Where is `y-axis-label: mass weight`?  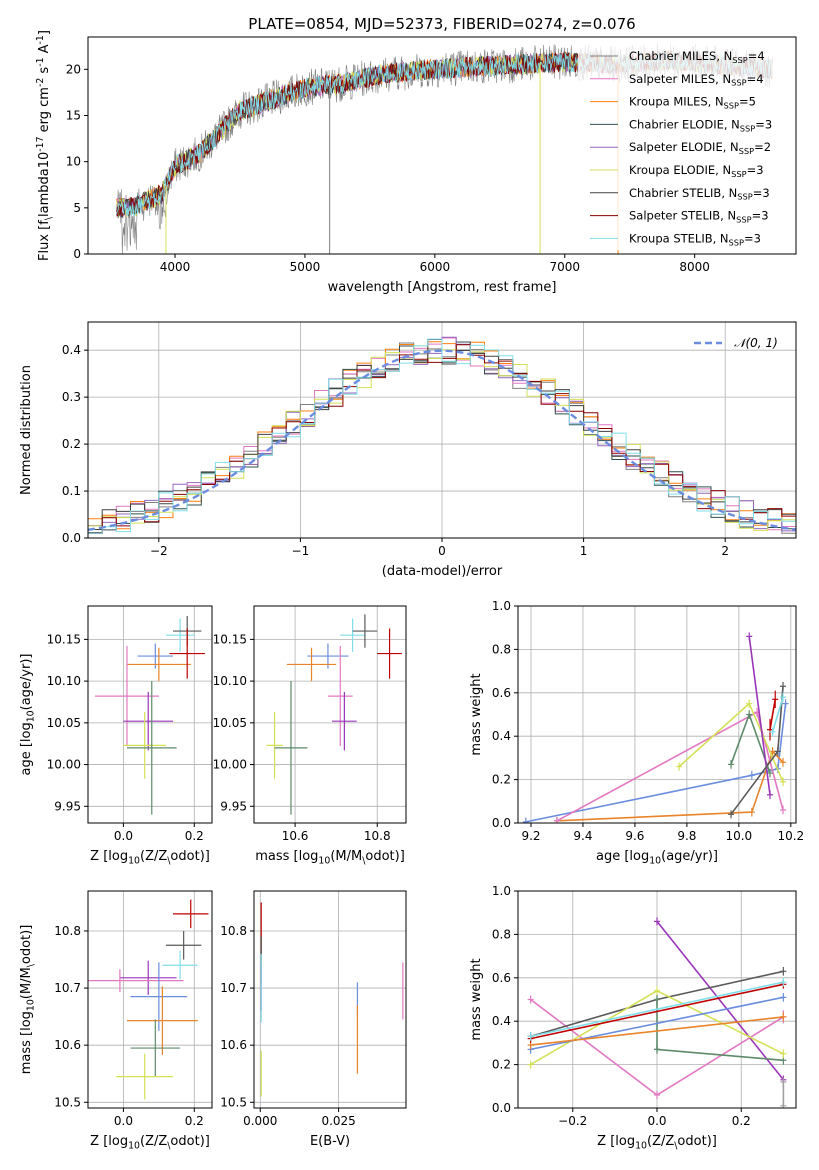
y-axis-label: mass weight is located at coordinates (476, 714).